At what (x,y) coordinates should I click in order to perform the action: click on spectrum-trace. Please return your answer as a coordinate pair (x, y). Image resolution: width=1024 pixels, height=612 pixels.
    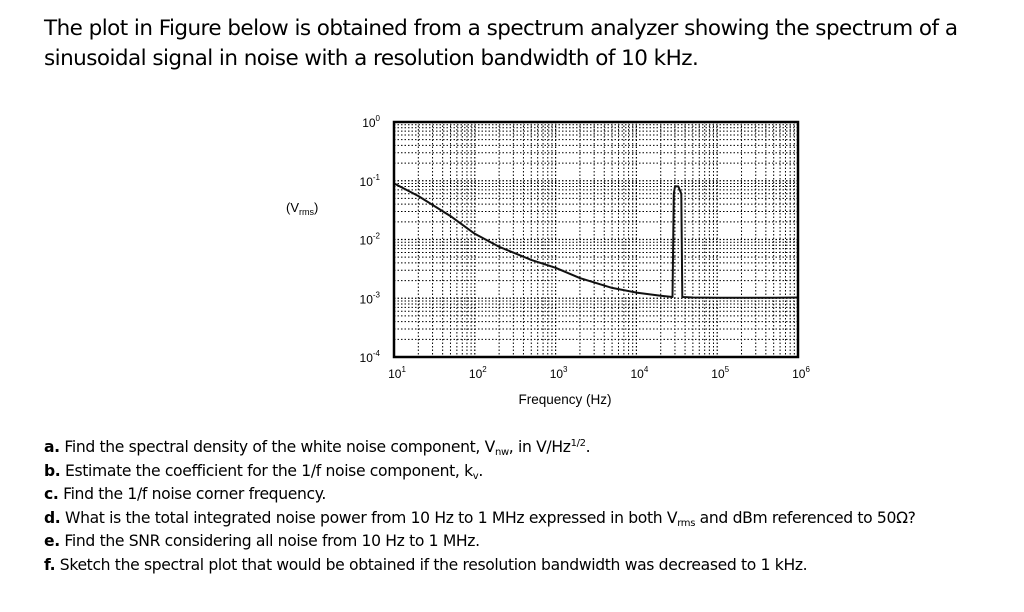
    Looking at the image, I should click on (596, 240).